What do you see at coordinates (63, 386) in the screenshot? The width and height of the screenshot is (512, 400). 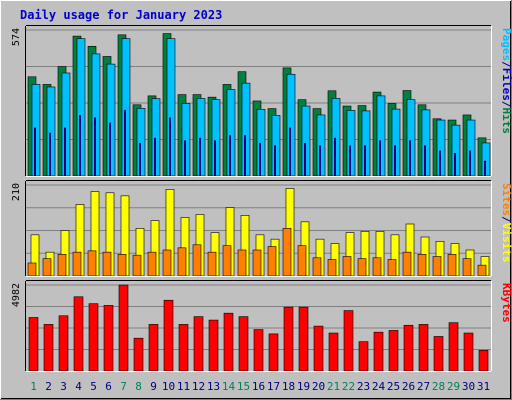 I see `day-label-3: 3` at bounding box center [63, 386].